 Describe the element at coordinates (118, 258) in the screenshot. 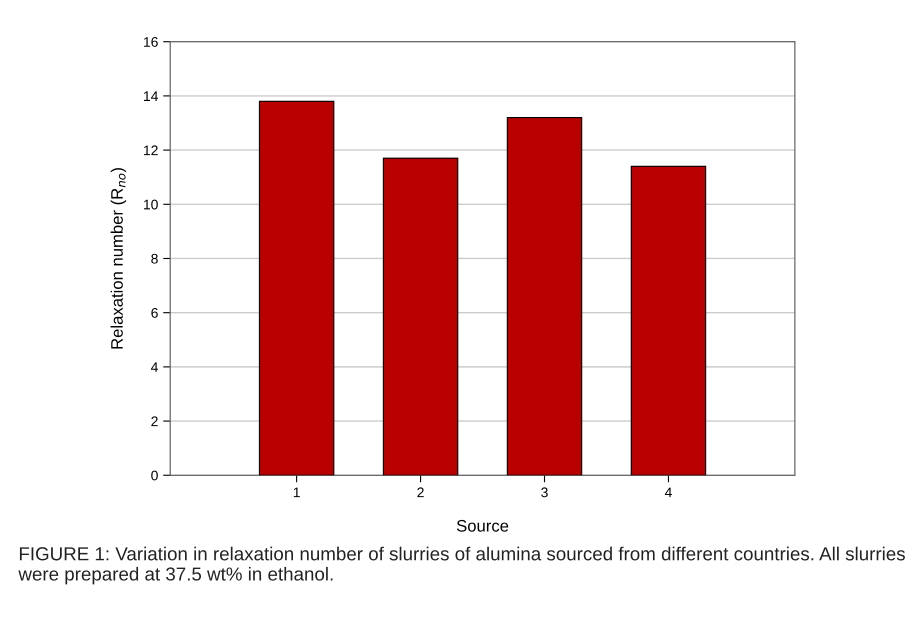

I see `y-axis-title: Relaxation number (R$_{no}$)` at that location.